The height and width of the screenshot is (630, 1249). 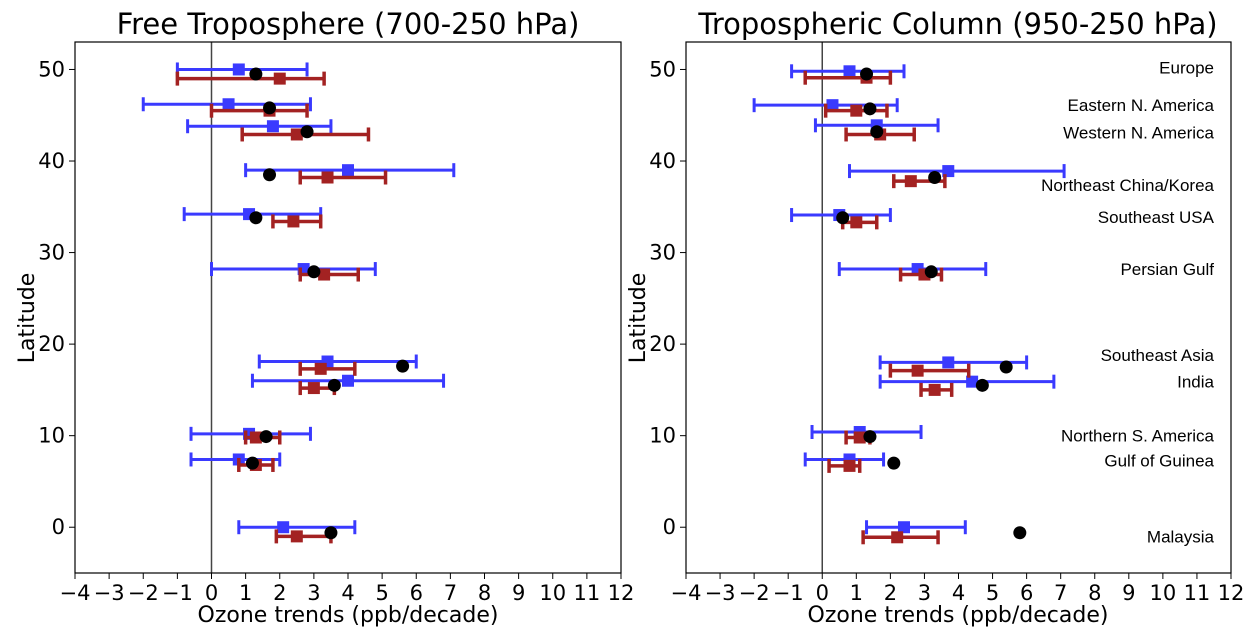 I want to click on region-label: Northeast China/Korea, so click(x=1127, y=185).